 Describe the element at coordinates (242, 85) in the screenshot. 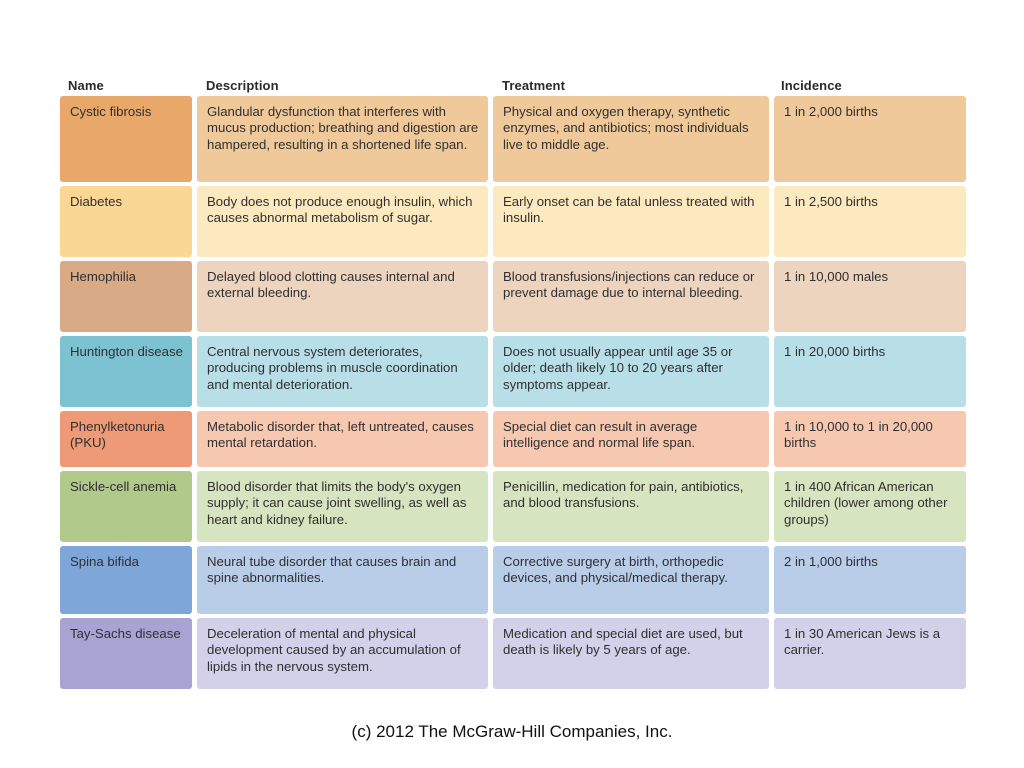

I see `header-description: Description` at that location.